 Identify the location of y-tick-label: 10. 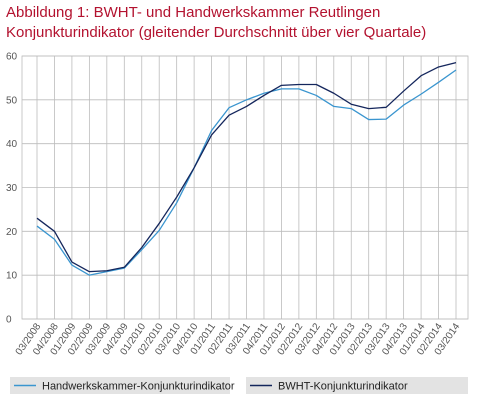
(12, 276).